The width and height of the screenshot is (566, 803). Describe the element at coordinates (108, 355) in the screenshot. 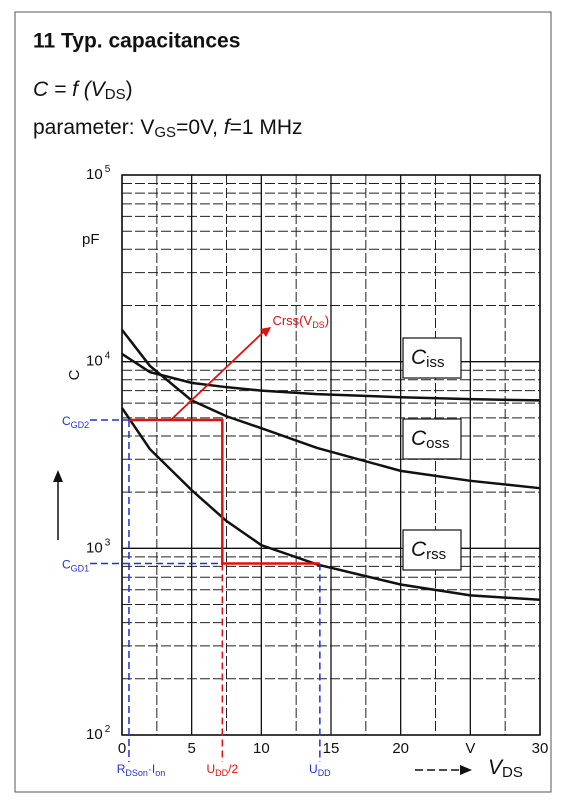

I see `y-tick-exp: 4` at that location.